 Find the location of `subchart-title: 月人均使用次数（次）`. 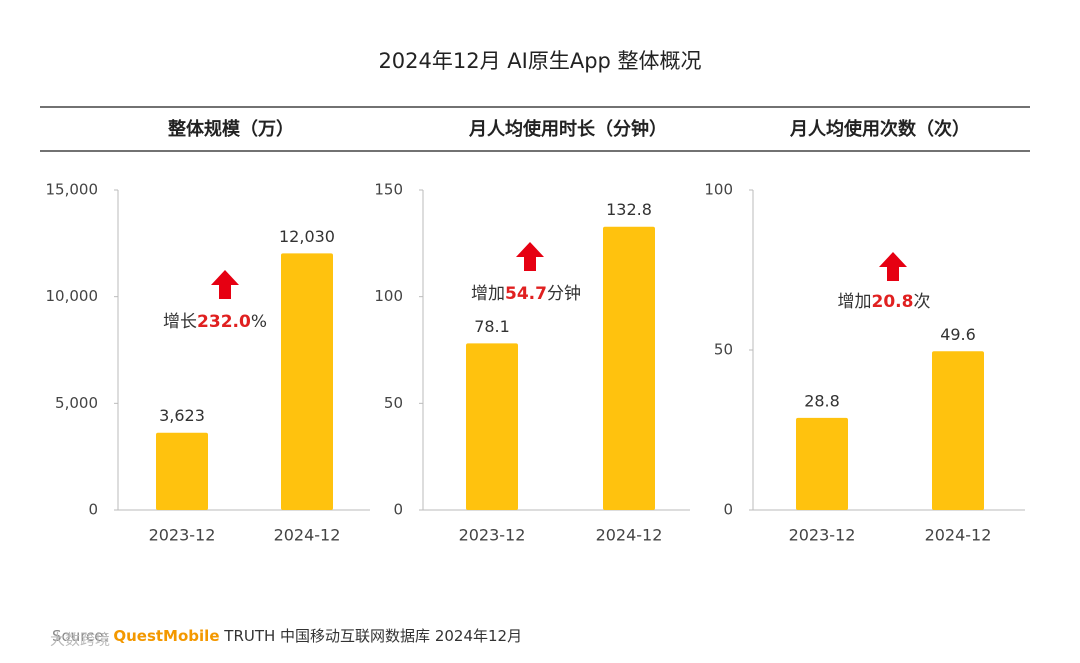

subchart-title: 月人均使用次数（次） is located at coordinates (879, 129).